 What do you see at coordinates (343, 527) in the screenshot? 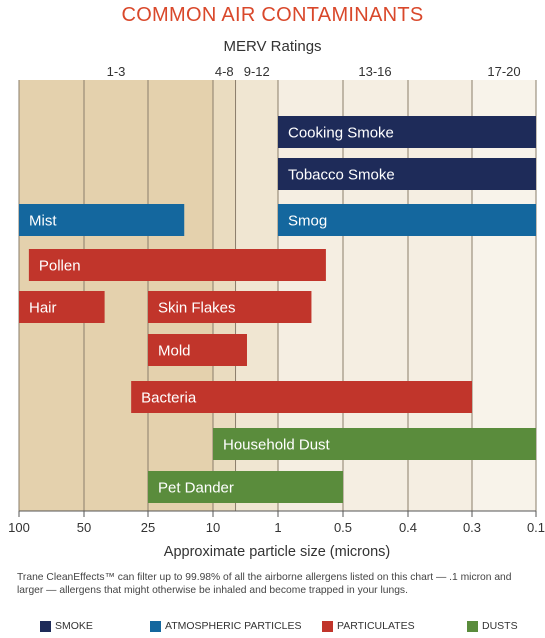
I see `x-tick-label: 0.5` at bounding box center [343, 527].